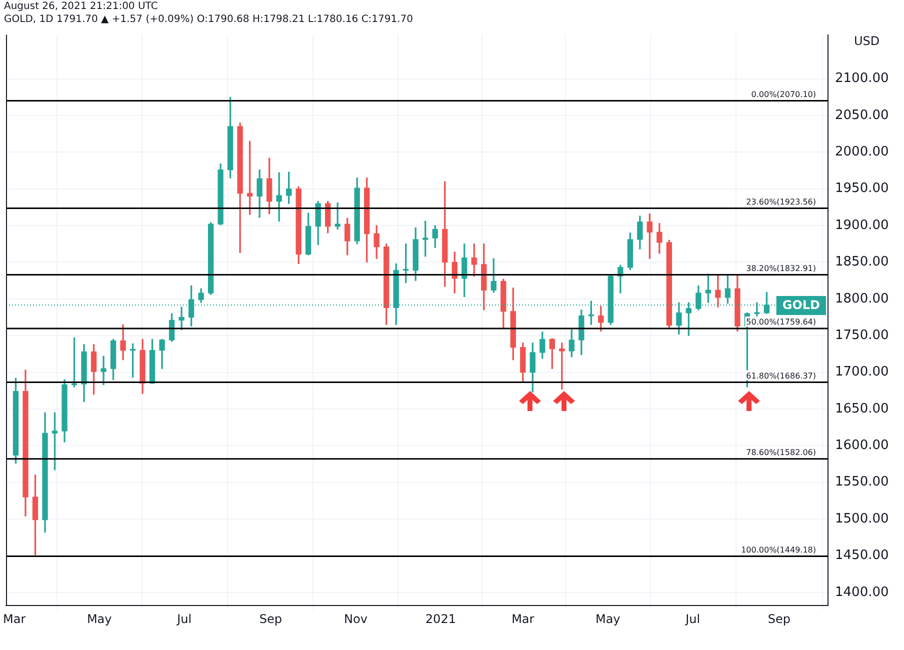 This screenshot has width=904, height=650. I want to click on y-axis-title: USD, so click(867, 41).